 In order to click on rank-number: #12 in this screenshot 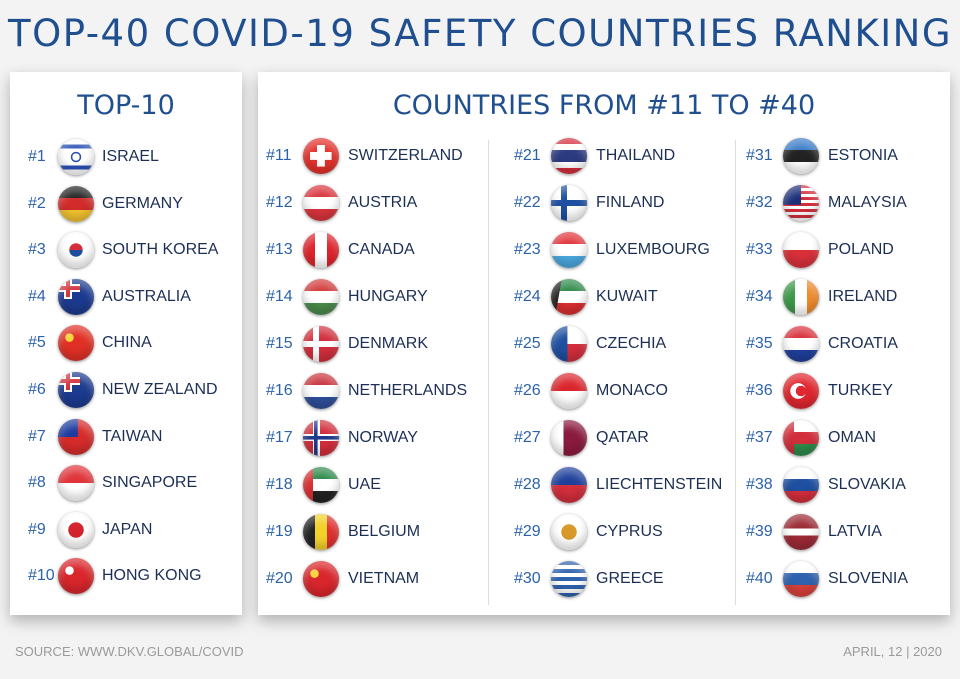, I will do `click(279, 202)`.